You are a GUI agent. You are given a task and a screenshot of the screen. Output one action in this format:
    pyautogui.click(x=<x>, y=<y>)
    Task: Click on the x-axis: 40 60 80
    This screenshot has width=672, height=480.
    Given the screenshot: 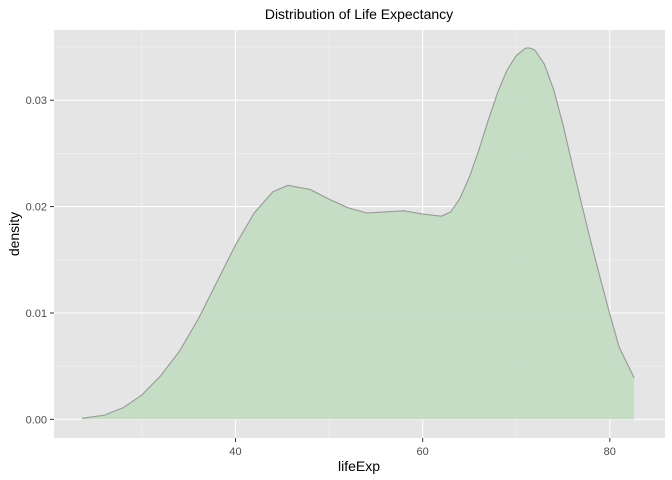 What is the action you would take?
    pyautogui.click(x=422, y=448)
    